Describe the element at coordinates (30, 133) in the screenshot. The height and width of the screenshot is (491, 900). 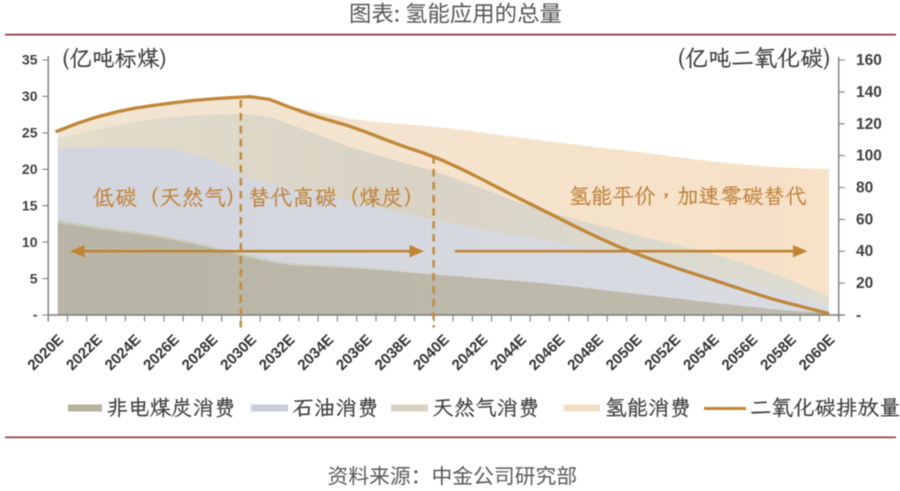
I see `svg-text: 25` at that location.